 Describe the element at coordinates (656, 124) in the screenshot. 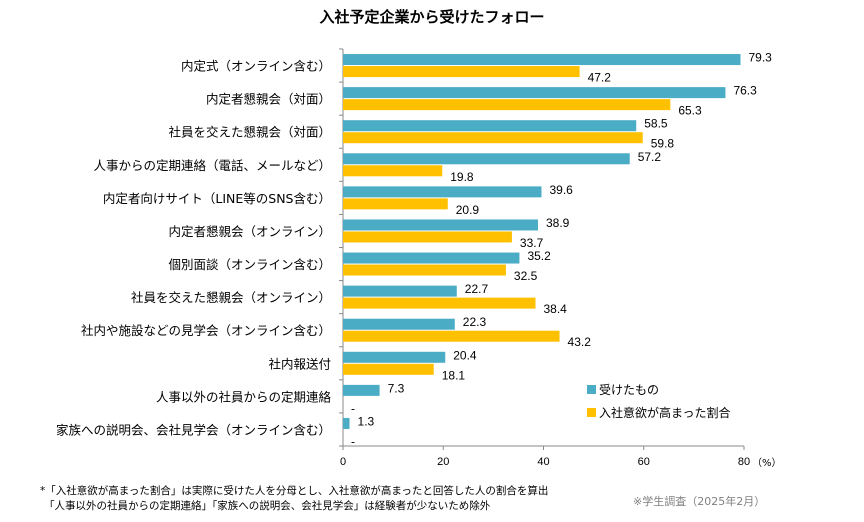

I see `data-label: 58.5` at that location.